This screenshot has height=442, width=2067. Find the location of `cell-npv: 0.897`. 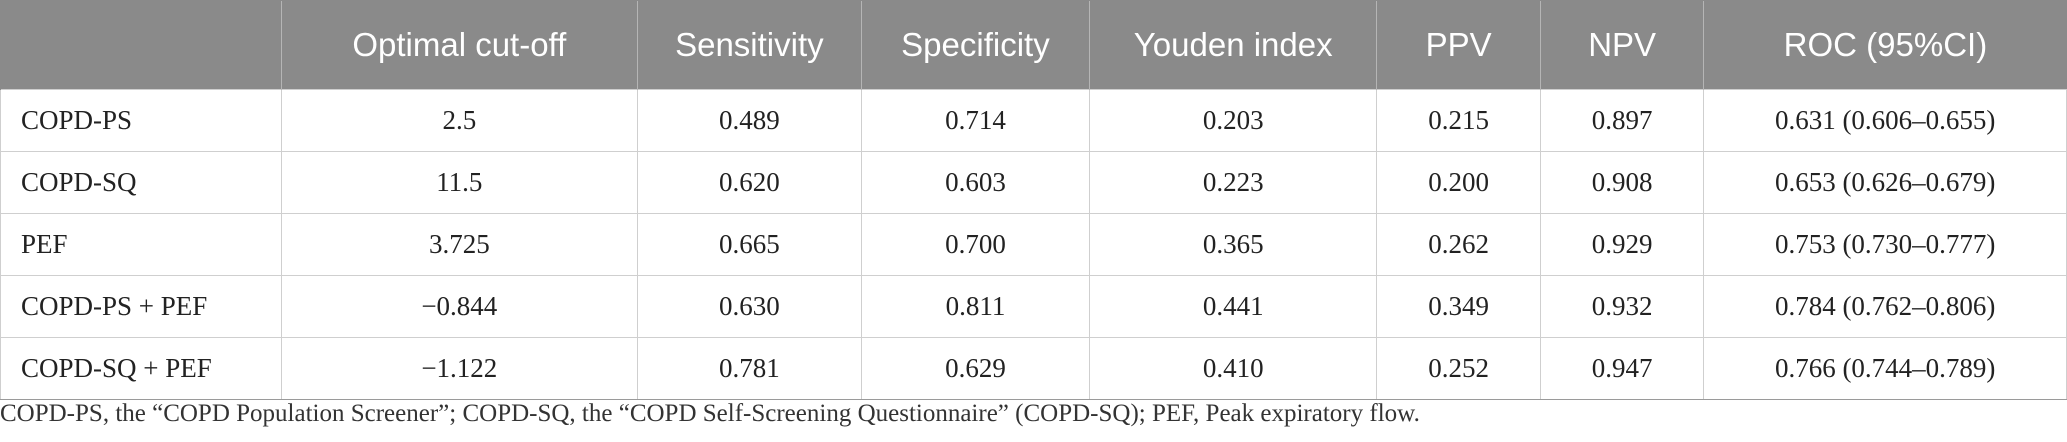

cell-npv: 0.897 is located at coordinates (1622, 120).